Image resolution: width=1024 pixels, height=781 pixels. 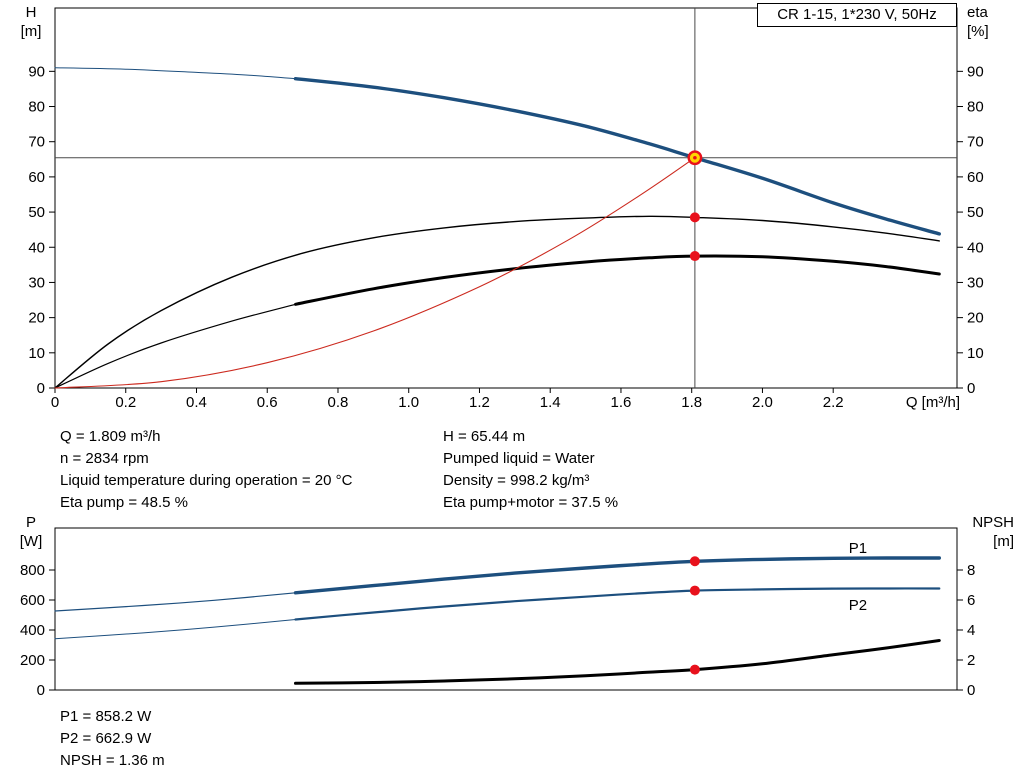 What do you see at coordinates (267, 402) in the screenshot?
I see `x-tick-label: 0.6` at bounding box center [267, 402].